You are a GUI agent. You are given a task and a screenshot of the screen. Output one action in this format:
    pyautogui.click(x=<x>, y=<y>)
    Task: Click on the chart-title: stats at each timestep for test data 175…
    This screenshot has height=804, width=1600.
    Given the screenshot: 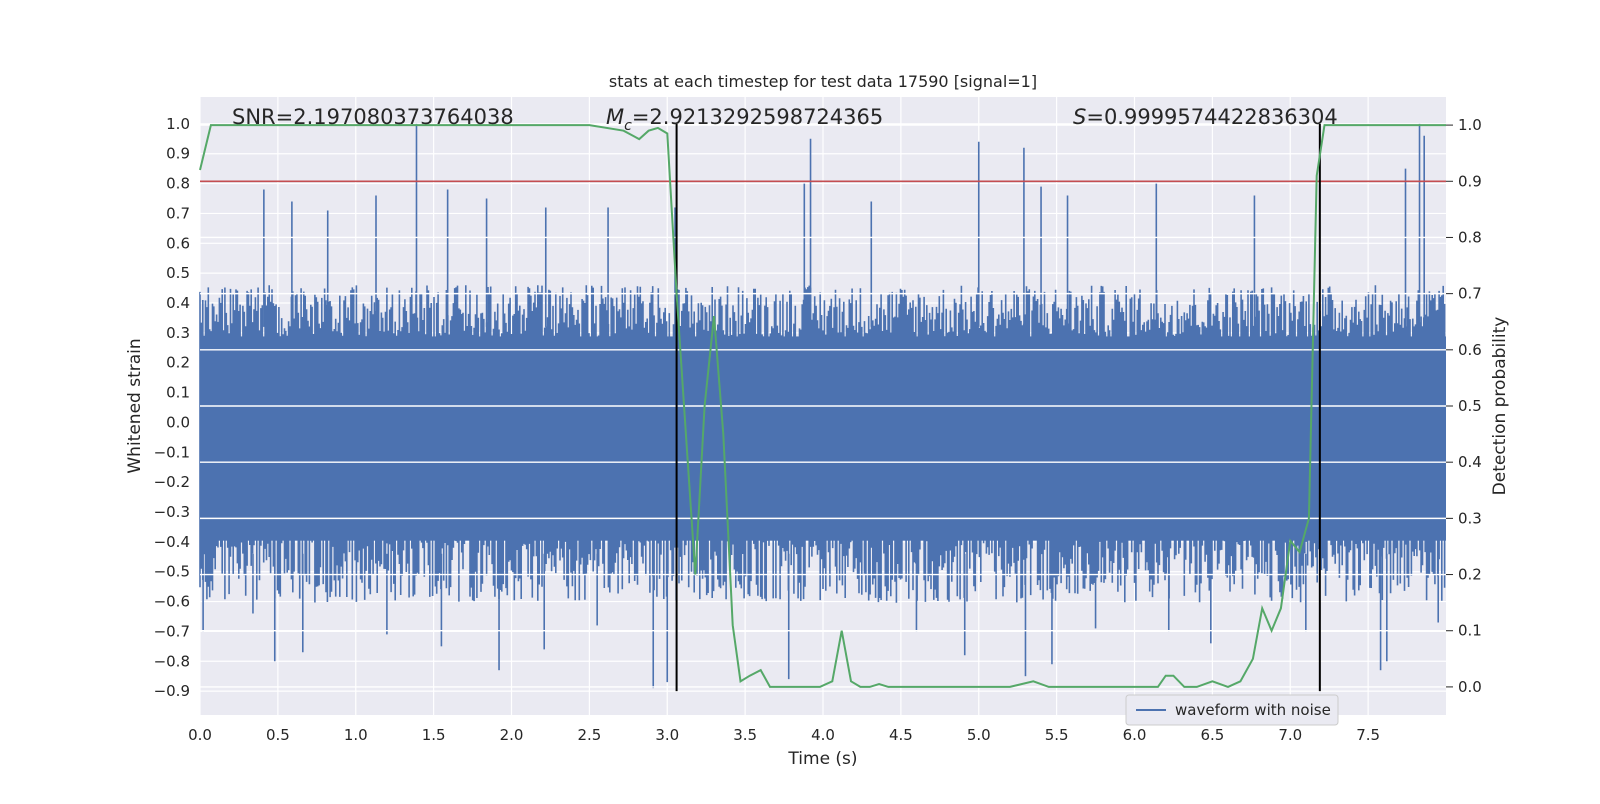 What is the action you would take?
    pyautogui.click(x=823, y=81)
    